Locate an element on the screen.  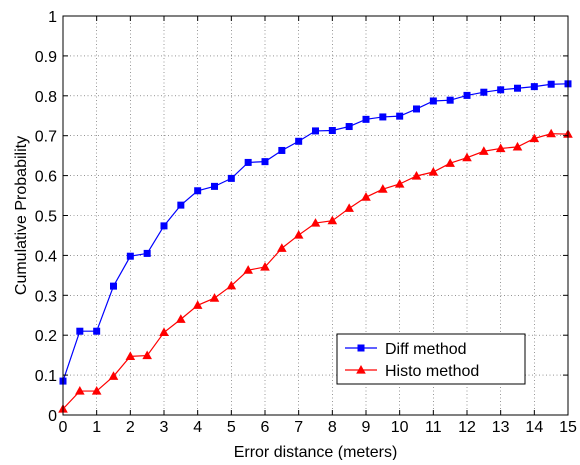
legend-marker-histo-method is located at coordinates (361, 369).